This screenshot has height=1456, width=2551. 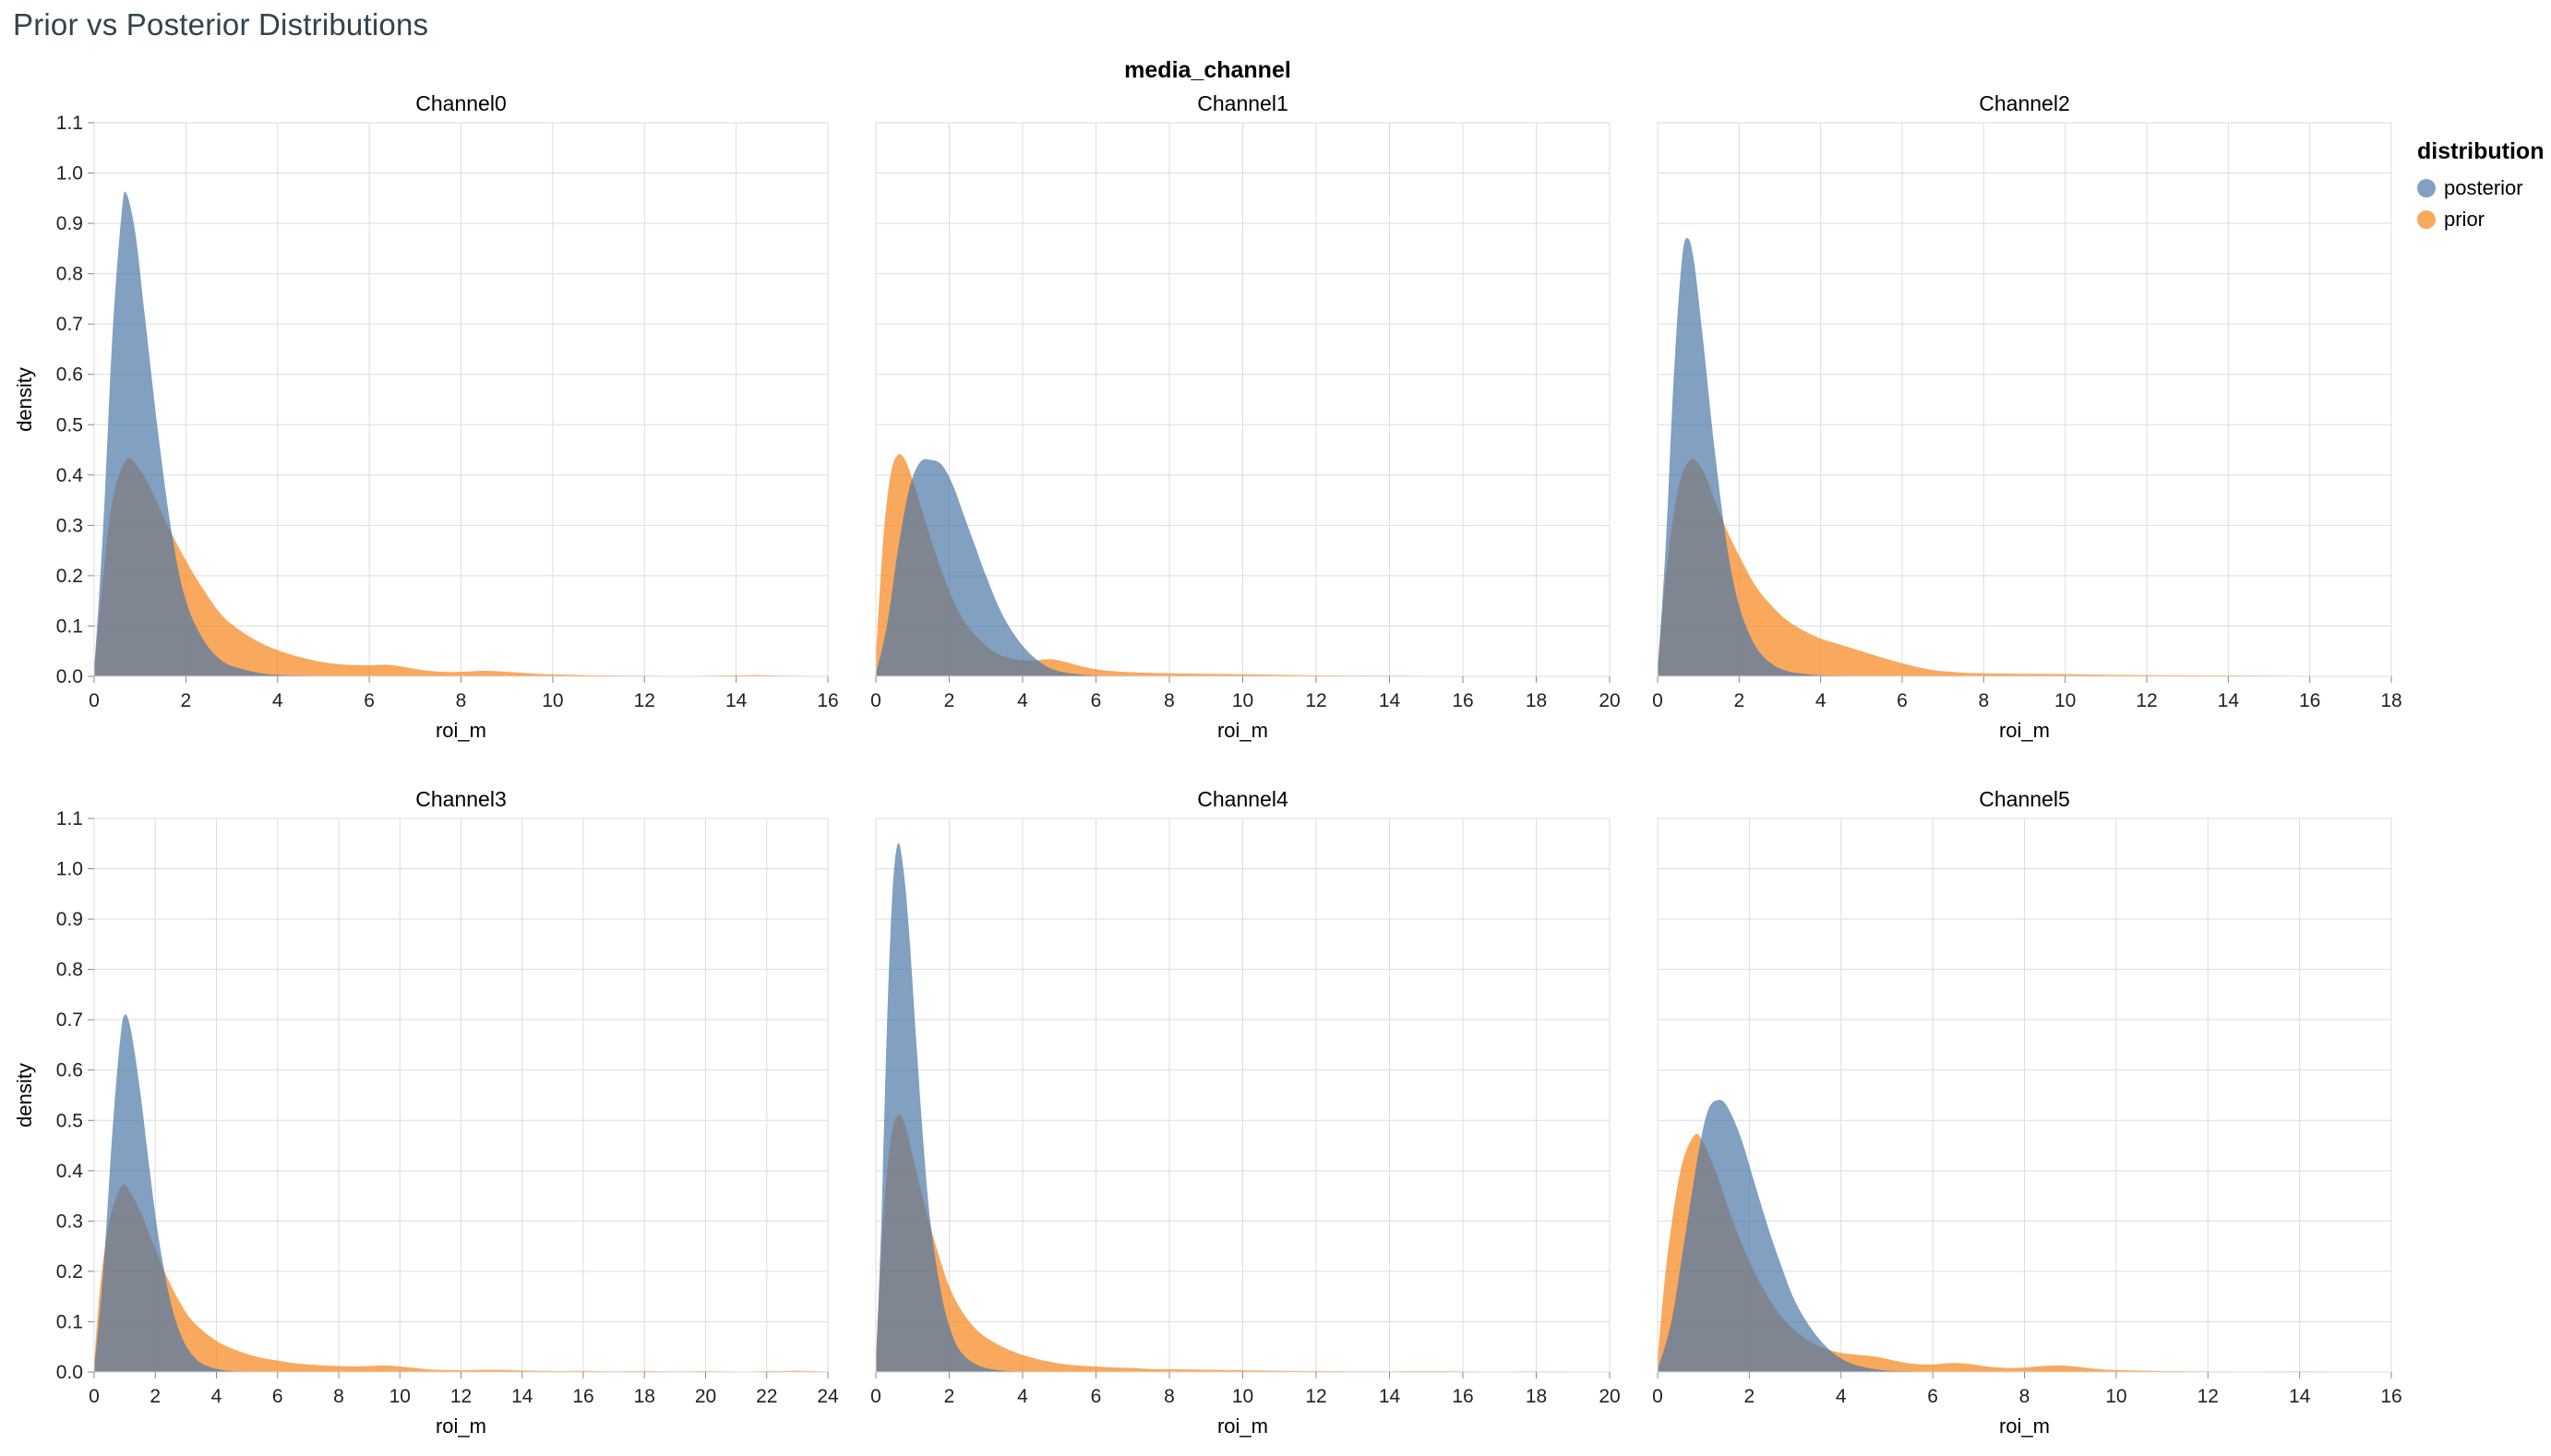 I want to click on plot-border, so click(x=2024, y=399).